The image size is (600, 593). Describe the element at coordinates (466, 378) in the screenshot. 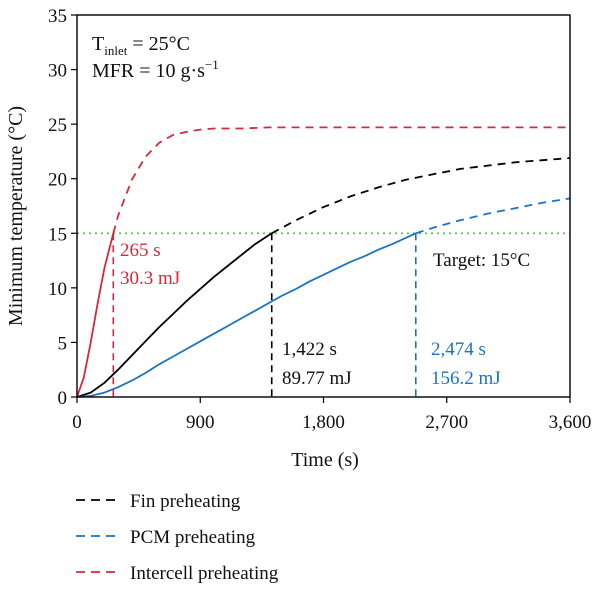

I see `pcm-energy-label: 156.2 mJ` at that location.